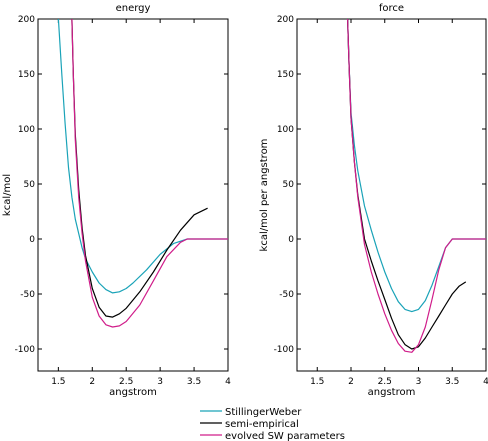 The height and width of the screenshot is (441, 488). What do you see at coordinates (285, 20) in the screenshot?
I see `force-y-tick-label: 200` at bounding box center [285, 20].